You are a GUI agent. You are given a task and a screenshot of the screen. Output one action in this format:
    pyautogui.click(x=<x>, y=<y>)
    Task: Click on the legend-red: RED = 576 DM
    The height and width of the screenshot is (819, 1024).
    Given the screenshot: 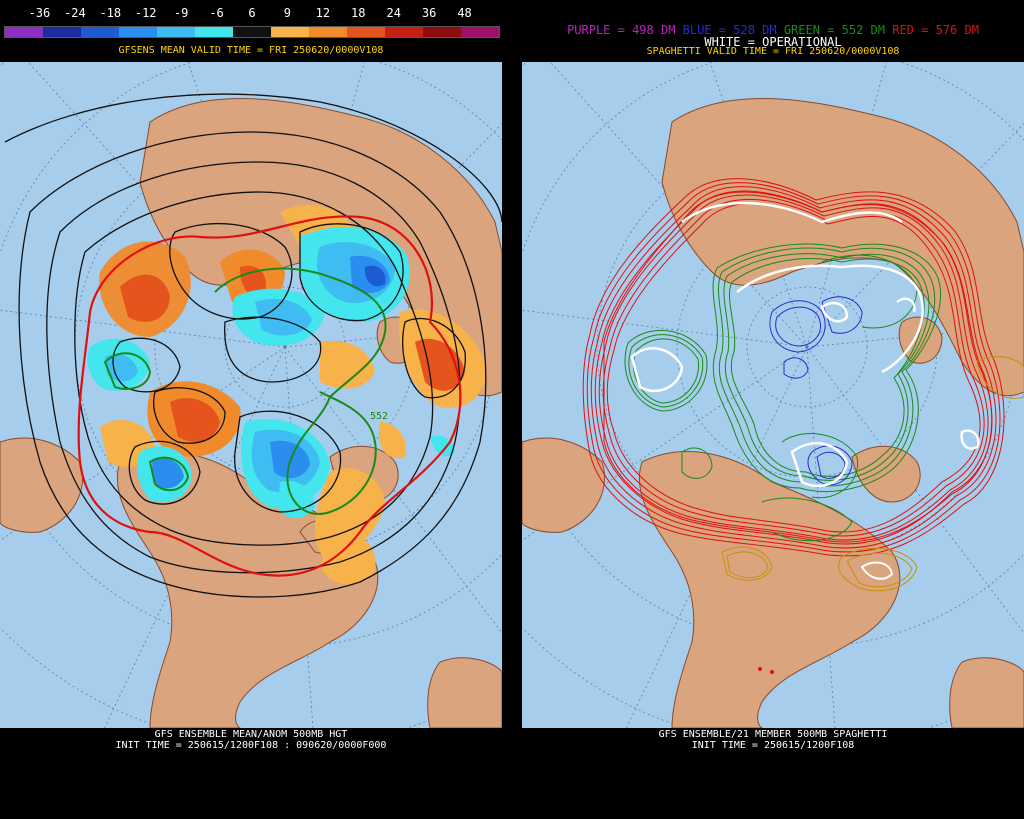 What is the action you would take?
    pyautogui.click(x=935, y=30)
    